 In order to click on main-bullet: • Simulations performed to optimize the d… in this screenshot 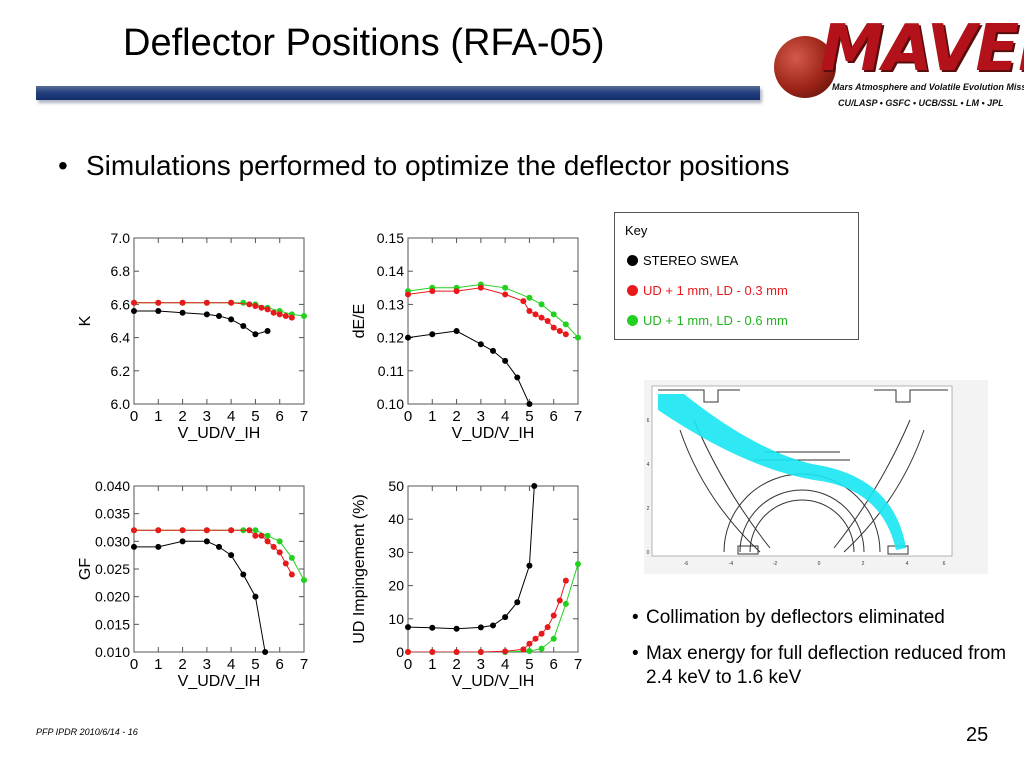, I will do `click(423, 166)`.